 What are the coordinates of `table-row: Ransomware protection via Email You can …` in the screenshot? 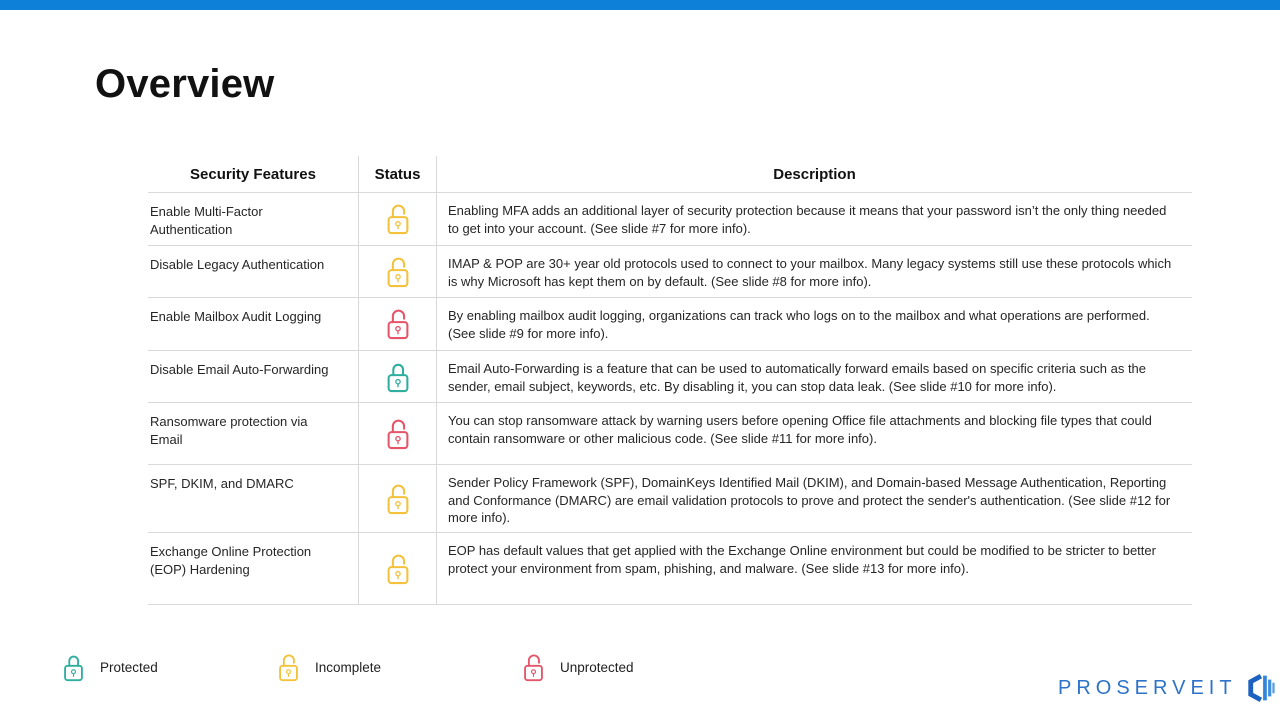 It's located at (670, 434).